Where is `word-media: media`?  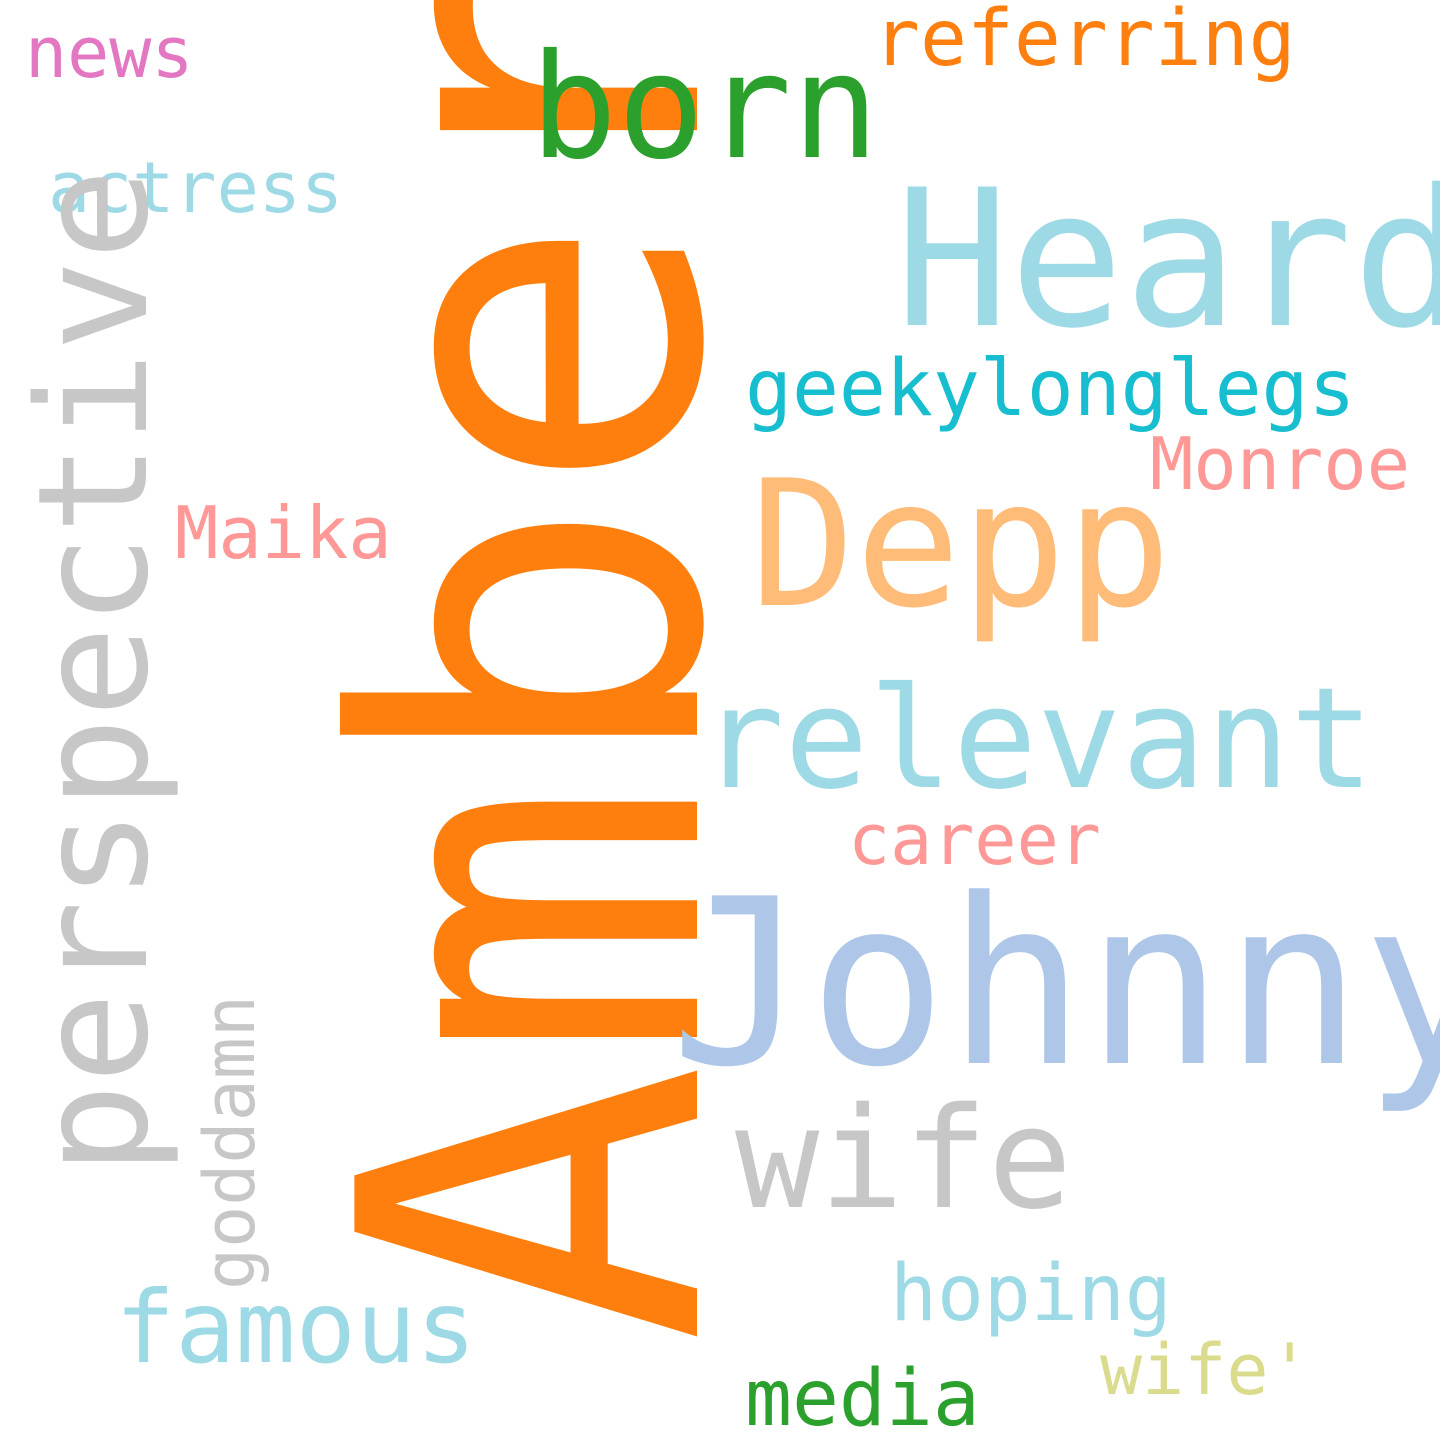 word-media: media is located at coordinates (862, 1397).